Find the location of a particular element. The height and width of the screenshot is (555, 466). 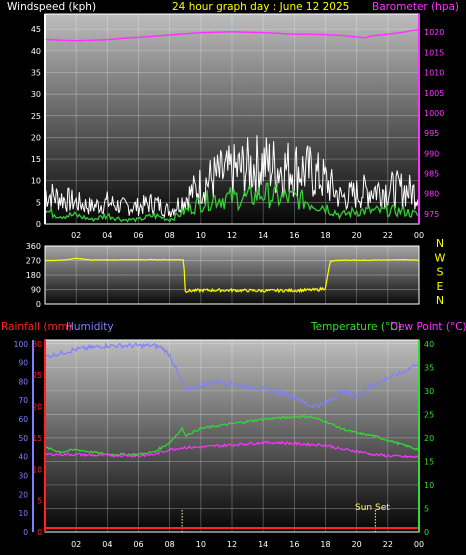

series-dewpoint is located at coordinates (232, 449).